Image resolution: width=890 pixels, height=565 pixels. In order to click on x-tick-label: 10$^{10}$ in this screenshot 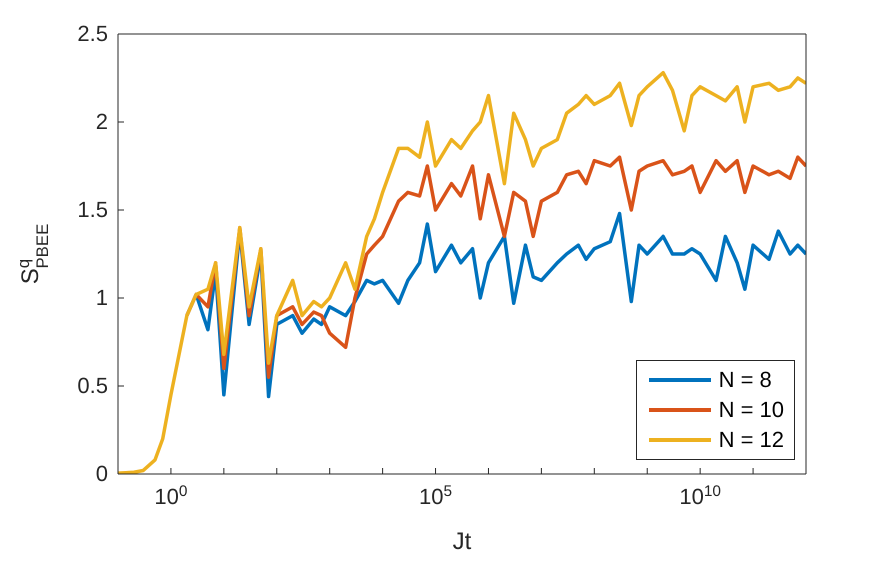, I will do `click(700, 495)`.